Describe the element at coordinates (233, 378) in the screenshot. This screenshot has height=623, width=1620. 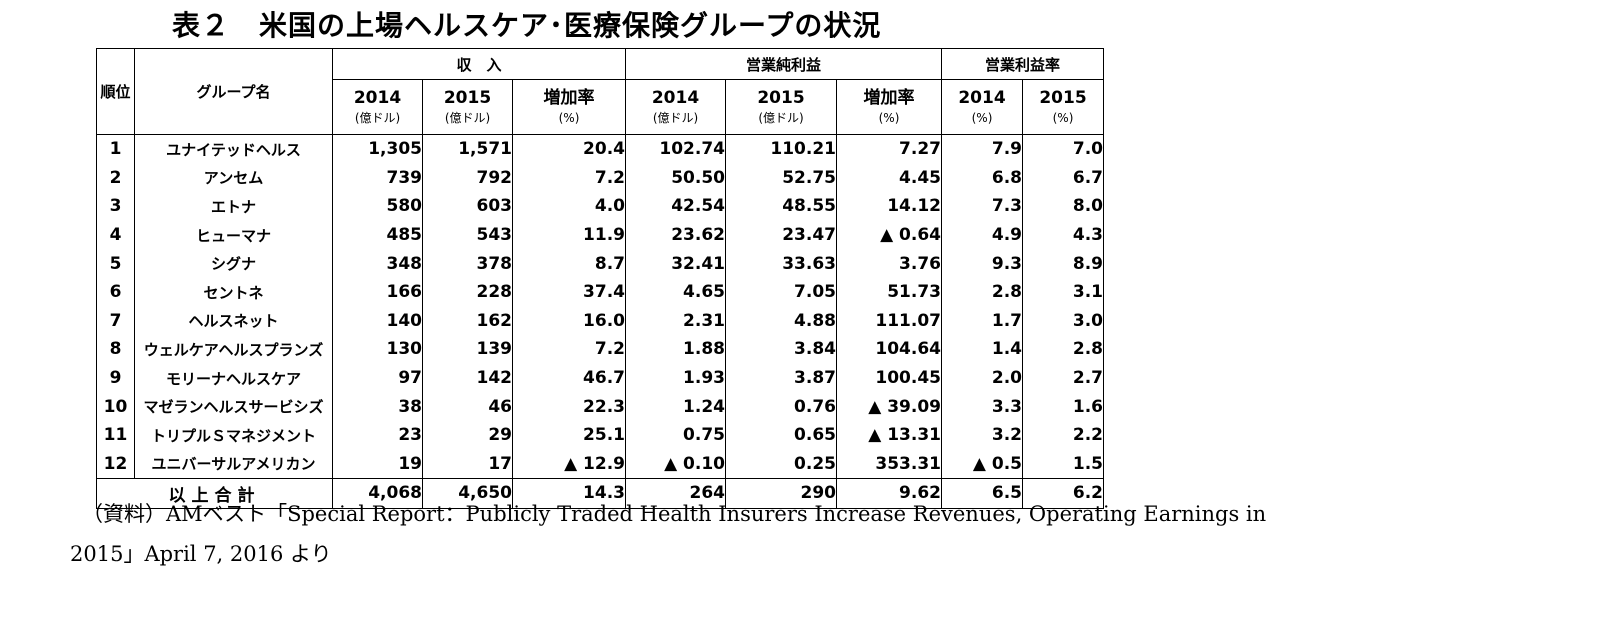
I see `group-name-cell: モリーナヘルスケア` at that location.